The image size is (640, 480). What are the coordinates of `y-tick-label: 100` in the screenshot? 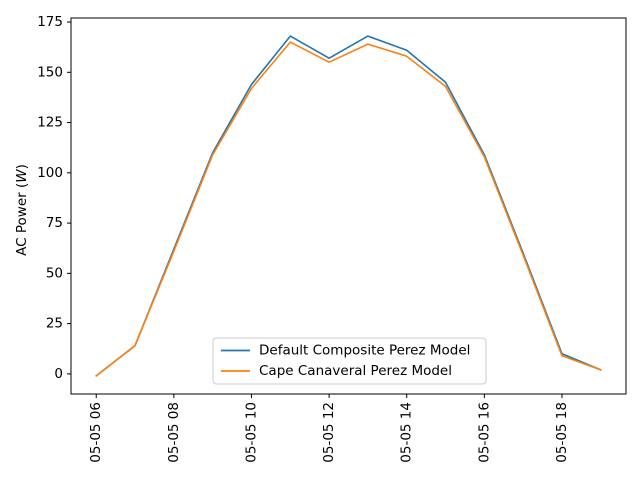 It's located at (50, 173).